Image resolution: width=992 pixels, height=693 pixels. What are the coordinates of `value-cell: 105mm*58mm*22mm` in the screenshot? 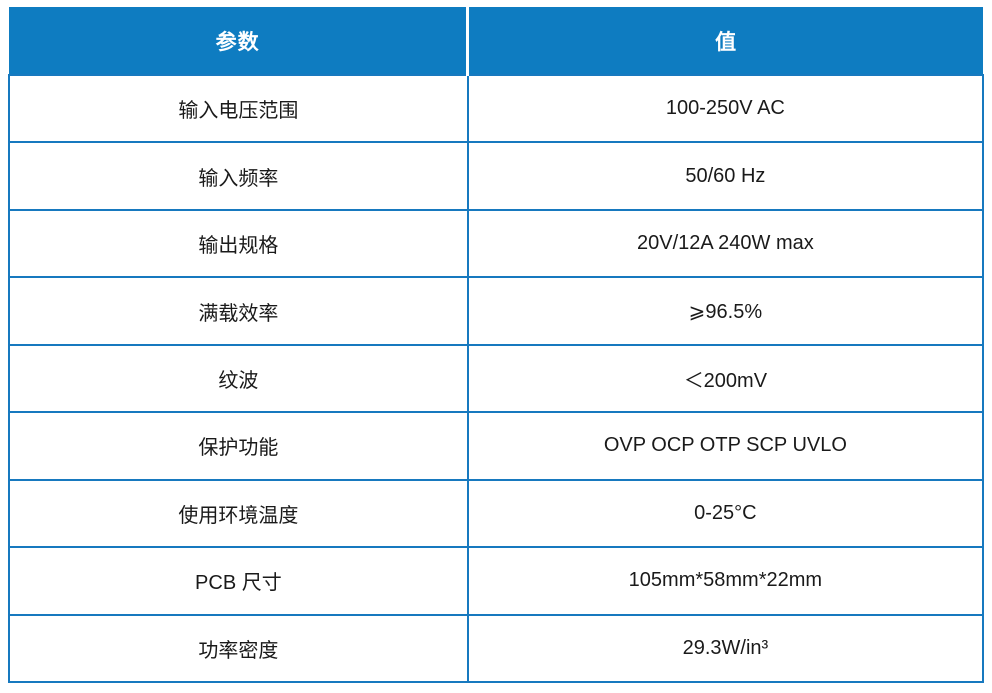 It's located at (725, 581).